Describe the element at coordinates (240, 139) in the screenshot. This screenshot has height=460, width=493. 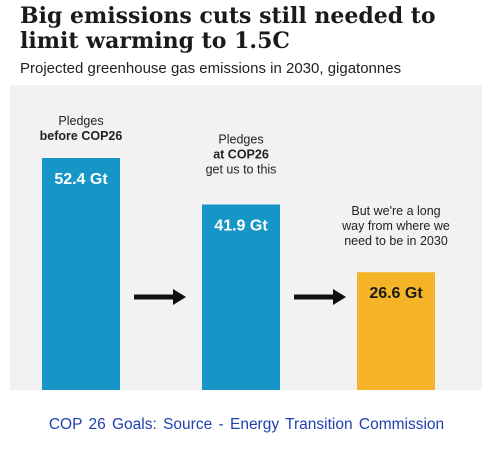
I see `bar-annotation-2-line-1: Pledges` at that location.